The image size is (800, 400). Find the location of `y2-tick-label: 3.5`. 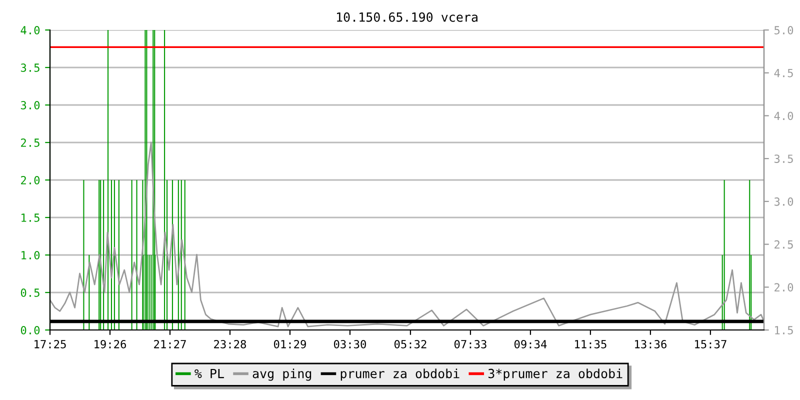

y2-tick-label: 3.5 is located at coordinates (783, 158).